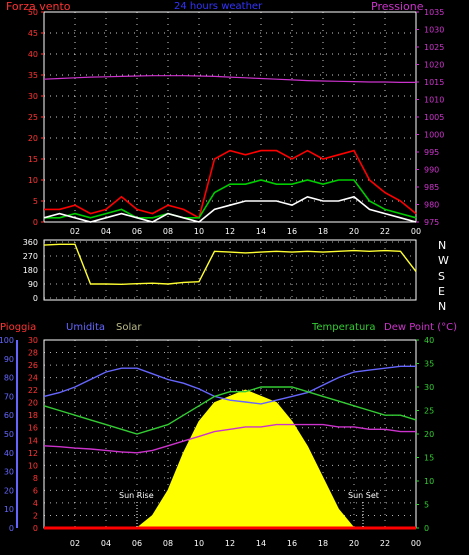  Describe the element at coordinates (33, 138) in the screenshot. I see `left-tick-label: 20` at that location.